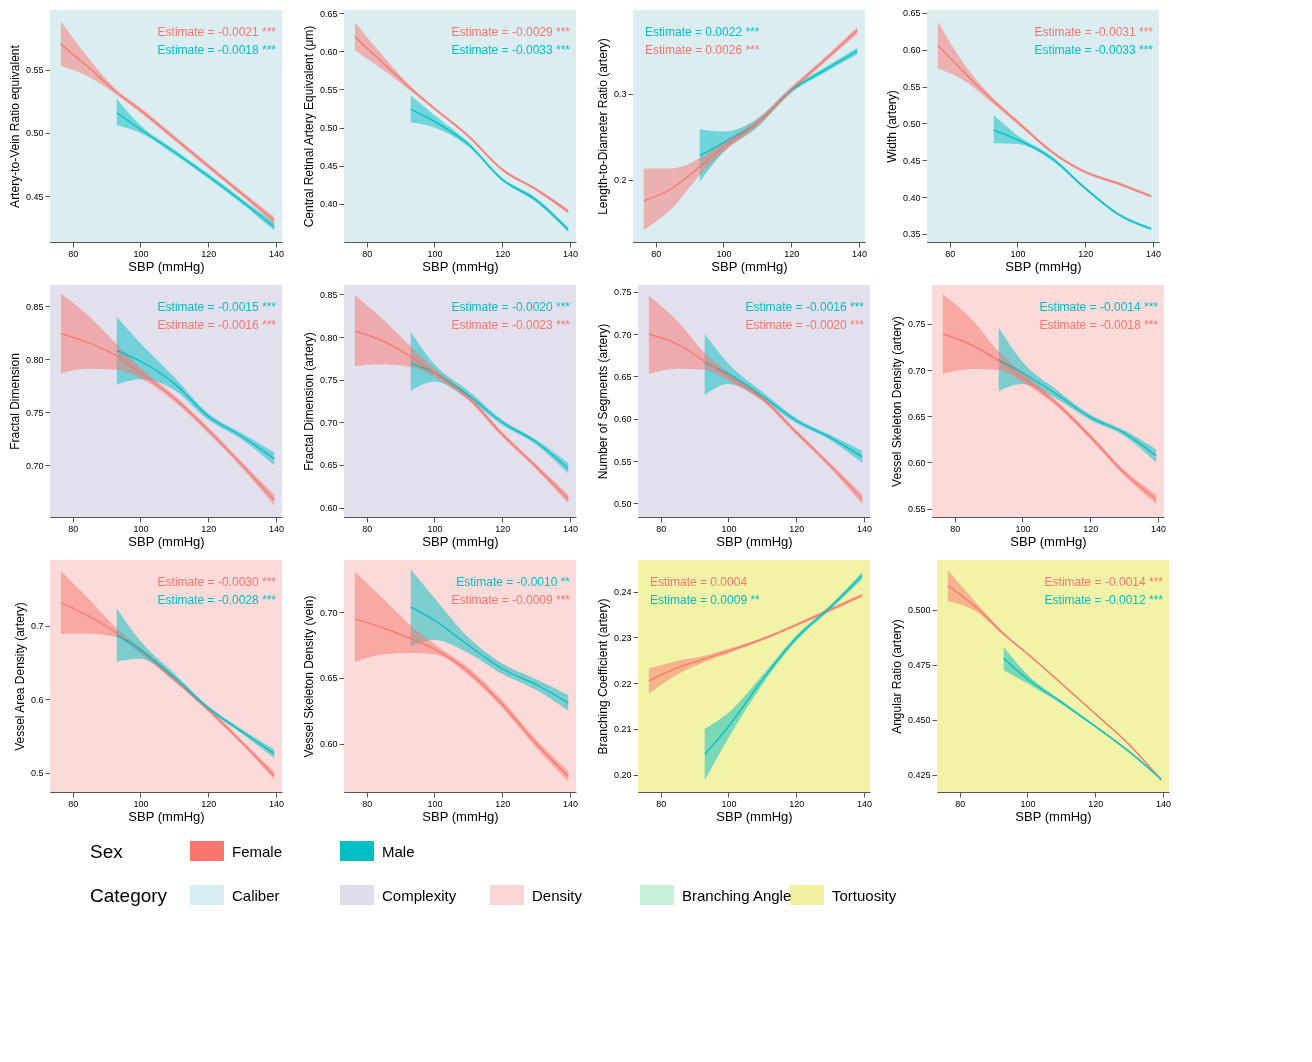 The height and width of the screenshot is (1062, 1312). Describe the element at coordinates (896, 676) in the screenshot. I see `y-axis-title: Angular Ratio (artery)` at that location.